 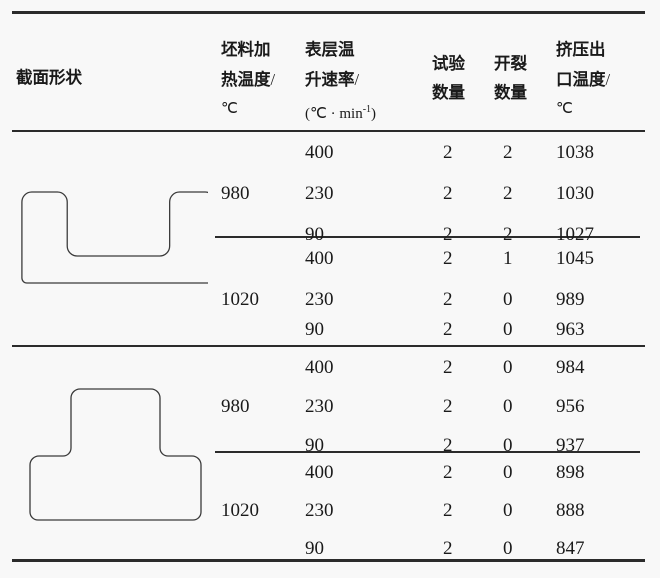 What do you see at coordinates (570, 299) in the screenshot?
I see `cell-exit-temp: 989` at bounding box center [570, 299].